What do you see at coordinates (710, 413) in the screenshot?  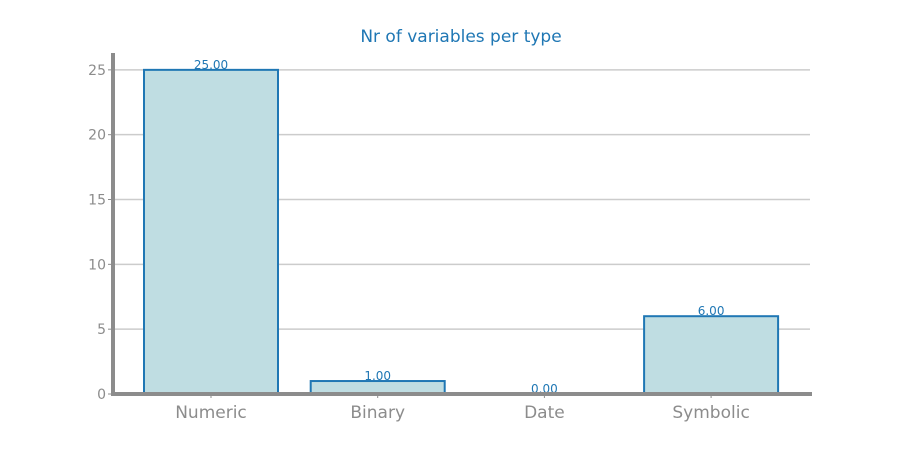 I see `x-tick-label: Symbolic` at bounding box center [710, 413].